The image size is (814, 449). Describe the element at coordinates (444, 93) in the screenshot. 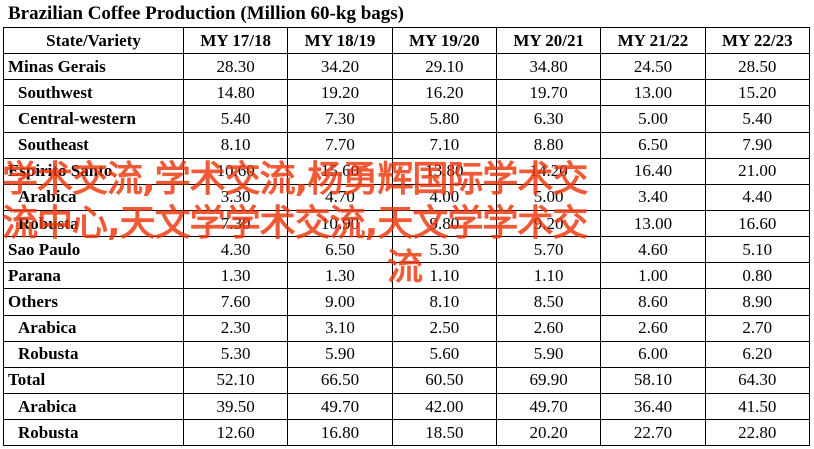

I see `table-cell: 16.20` at that location.